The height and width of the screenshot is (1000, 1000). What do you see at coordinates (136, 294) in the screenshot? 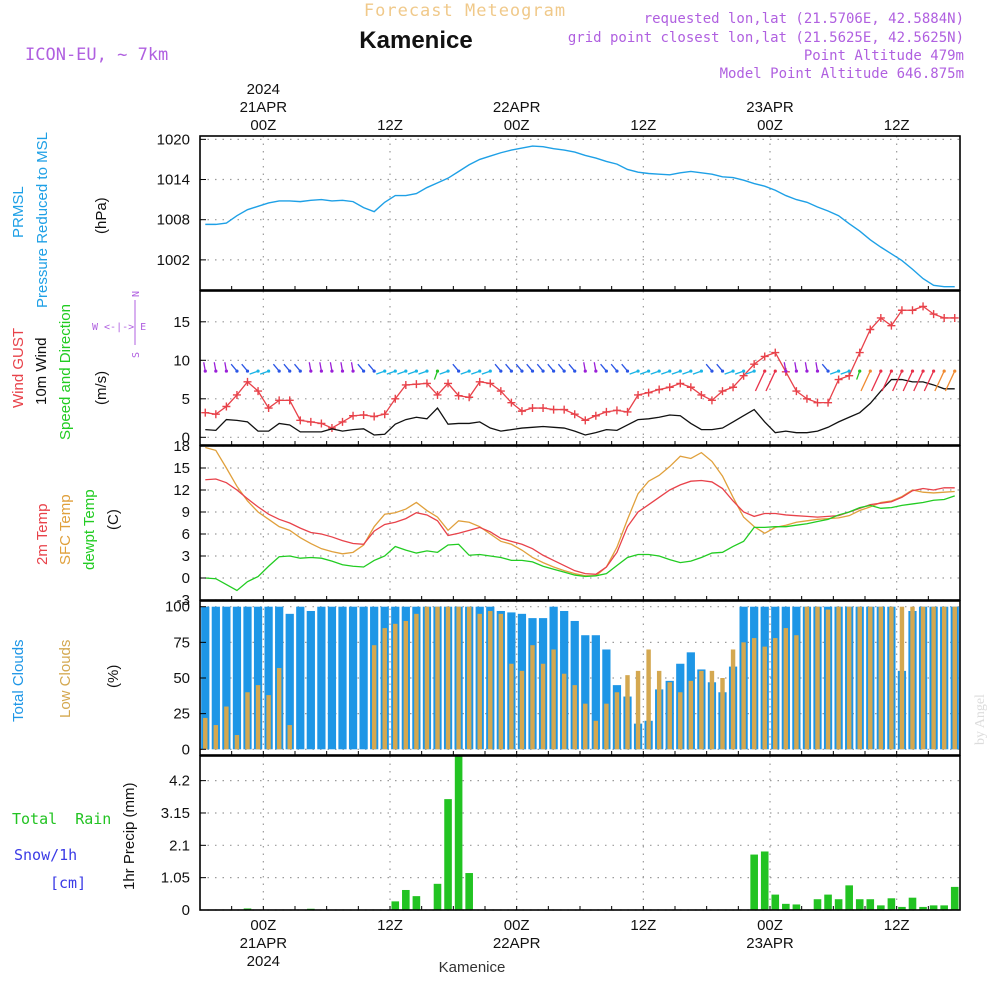
I see `compass-n: N` at bounding box center [136, 294].